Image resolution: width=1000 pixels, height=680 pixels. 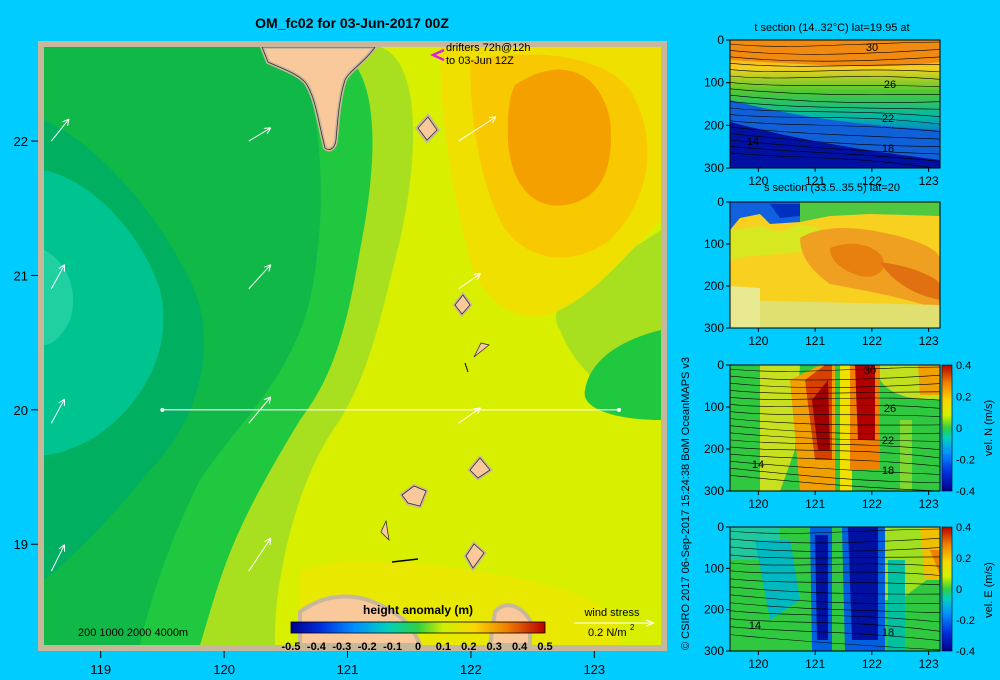 What do you see at coordinates (607, 633) in the screenshot?
I see `wind-stress-scale: 0.2 N/m` at bounding box center [607, 633].